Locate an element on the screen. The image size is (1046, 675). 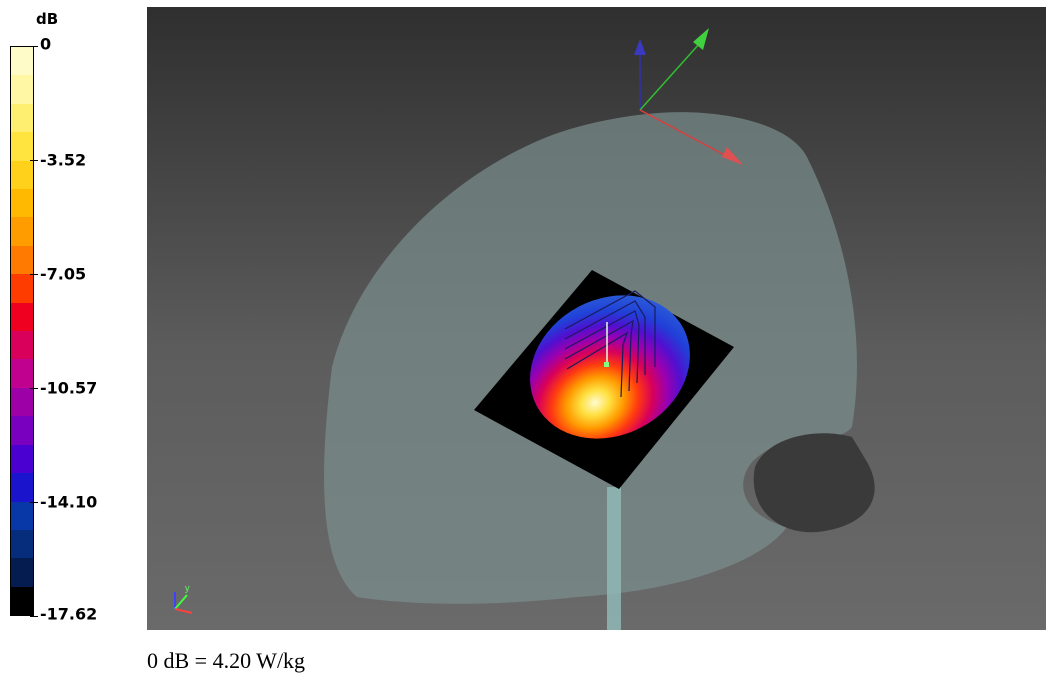
axes-triad is located at coordinates (688, 96).